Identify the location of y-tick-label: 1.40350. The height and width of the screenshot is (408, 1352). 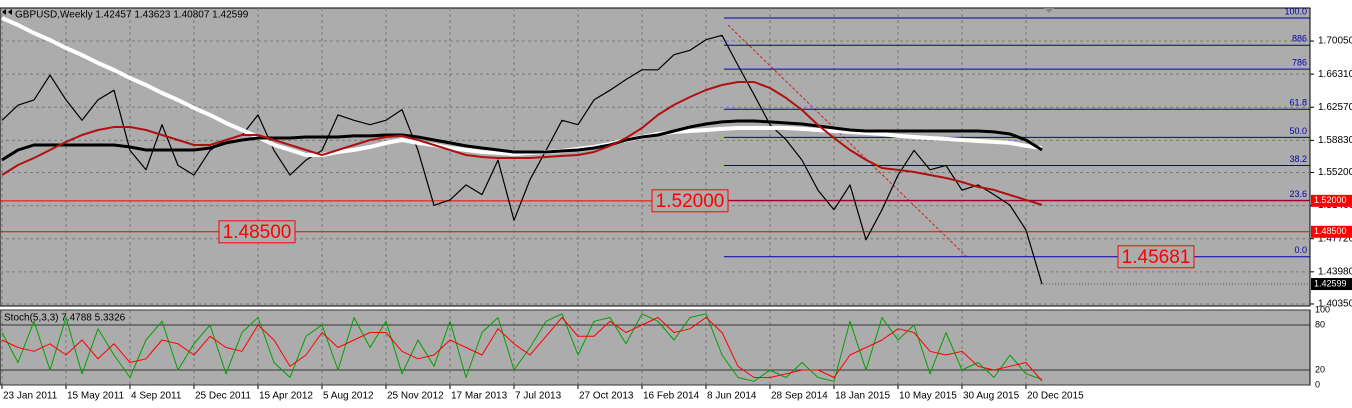
(1335, 304).